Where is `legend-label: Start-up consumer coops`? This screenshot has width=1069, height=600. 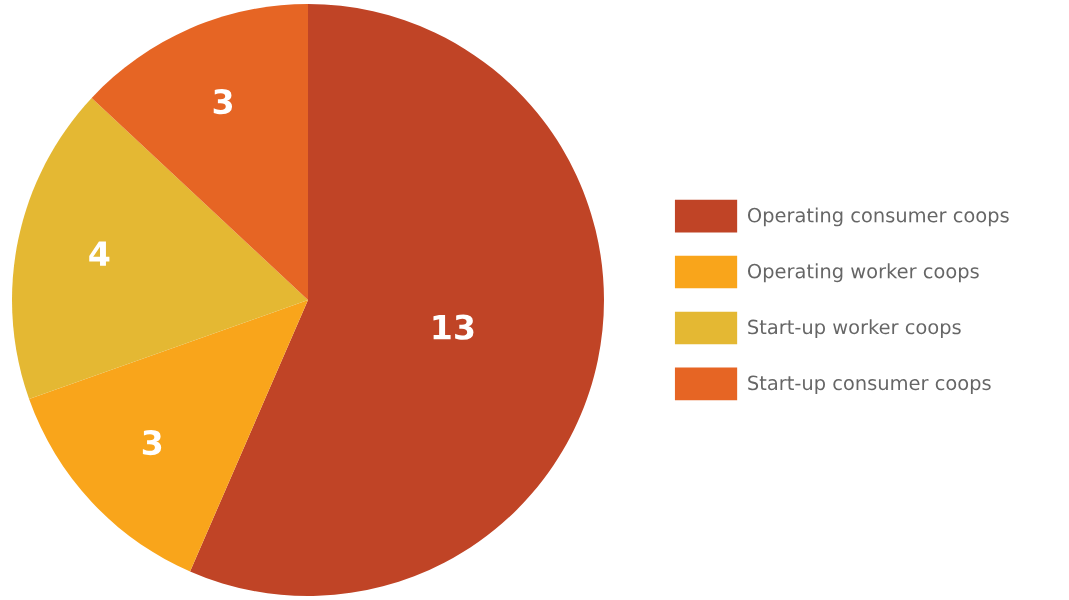 legend-label: Start-up consumer coops is located at coordinates (869, 384).